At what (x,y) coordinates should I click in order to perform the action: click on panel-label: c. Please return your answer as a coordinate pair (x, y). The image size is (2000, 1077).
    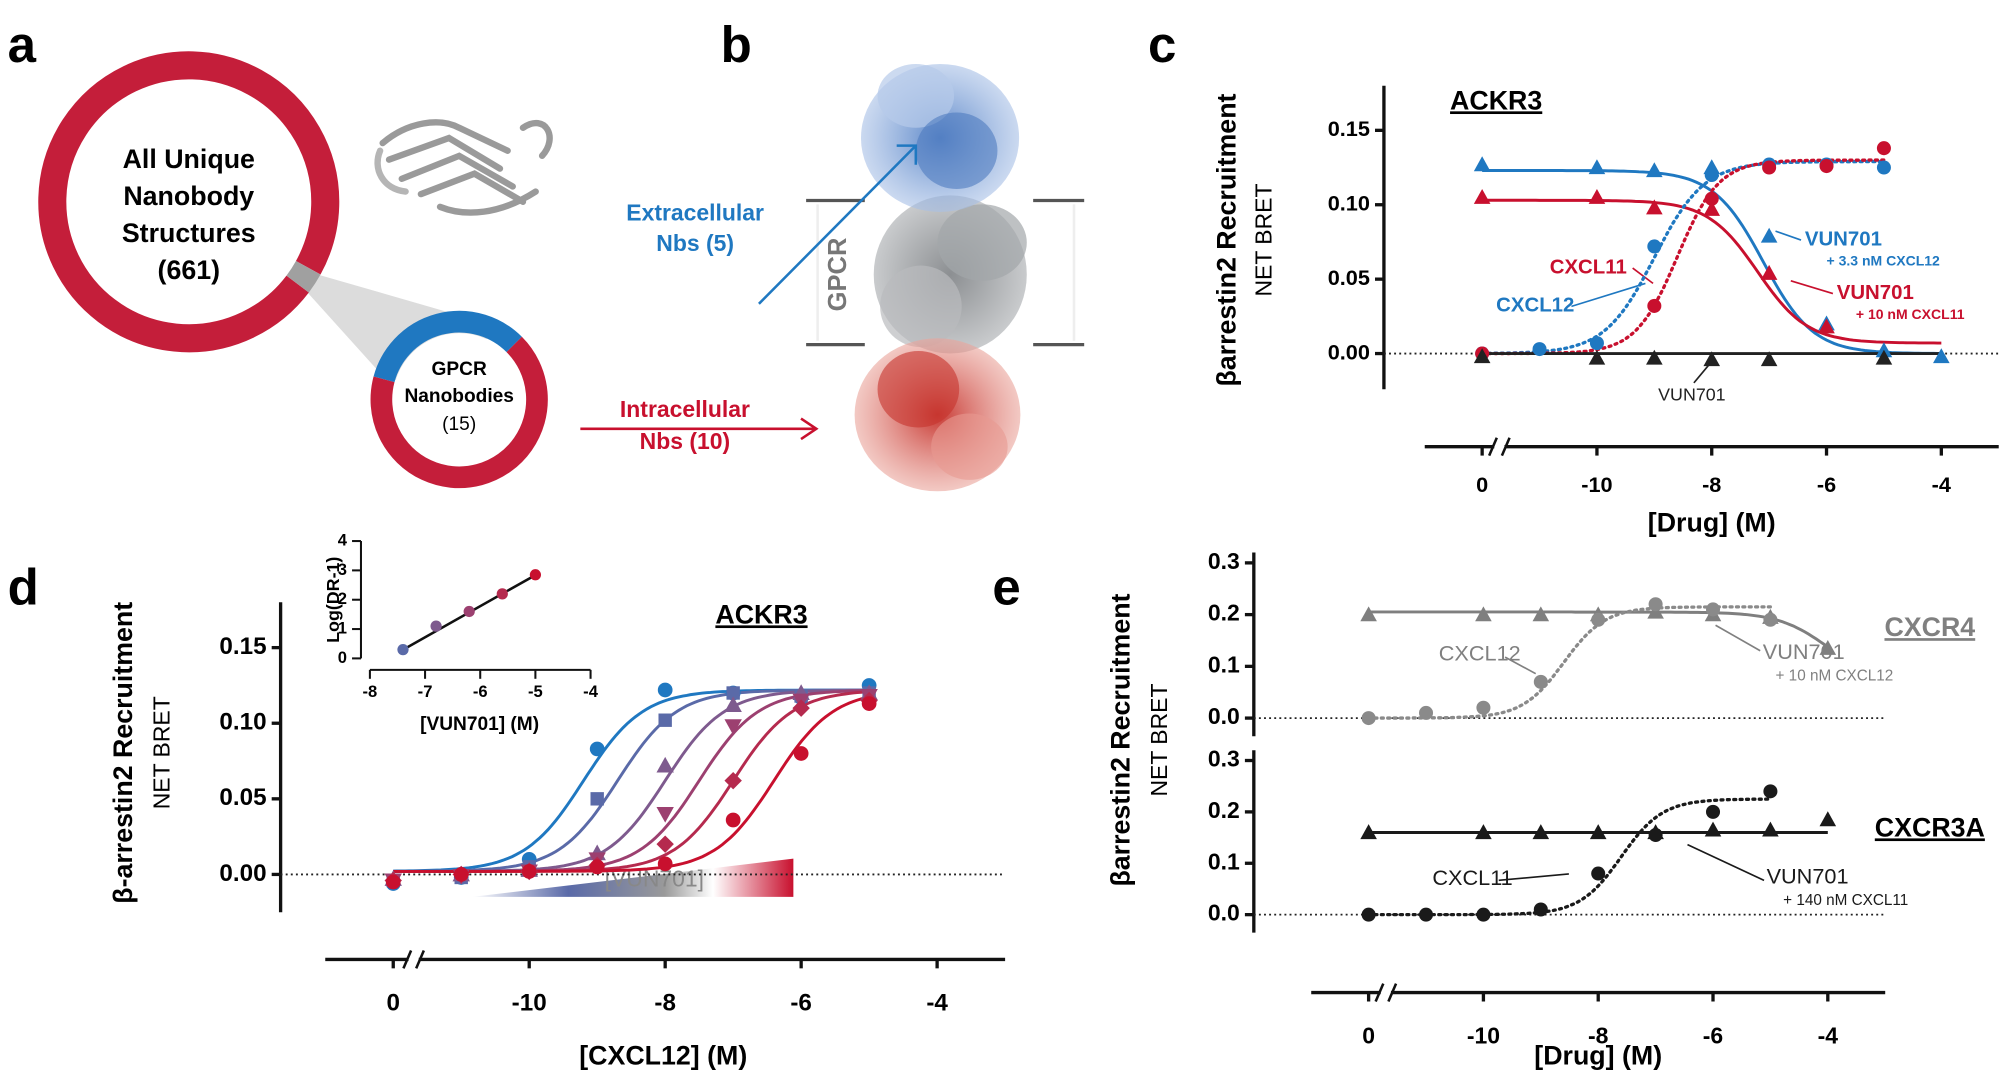
    Looking at the image, I should click on (1162, 44).